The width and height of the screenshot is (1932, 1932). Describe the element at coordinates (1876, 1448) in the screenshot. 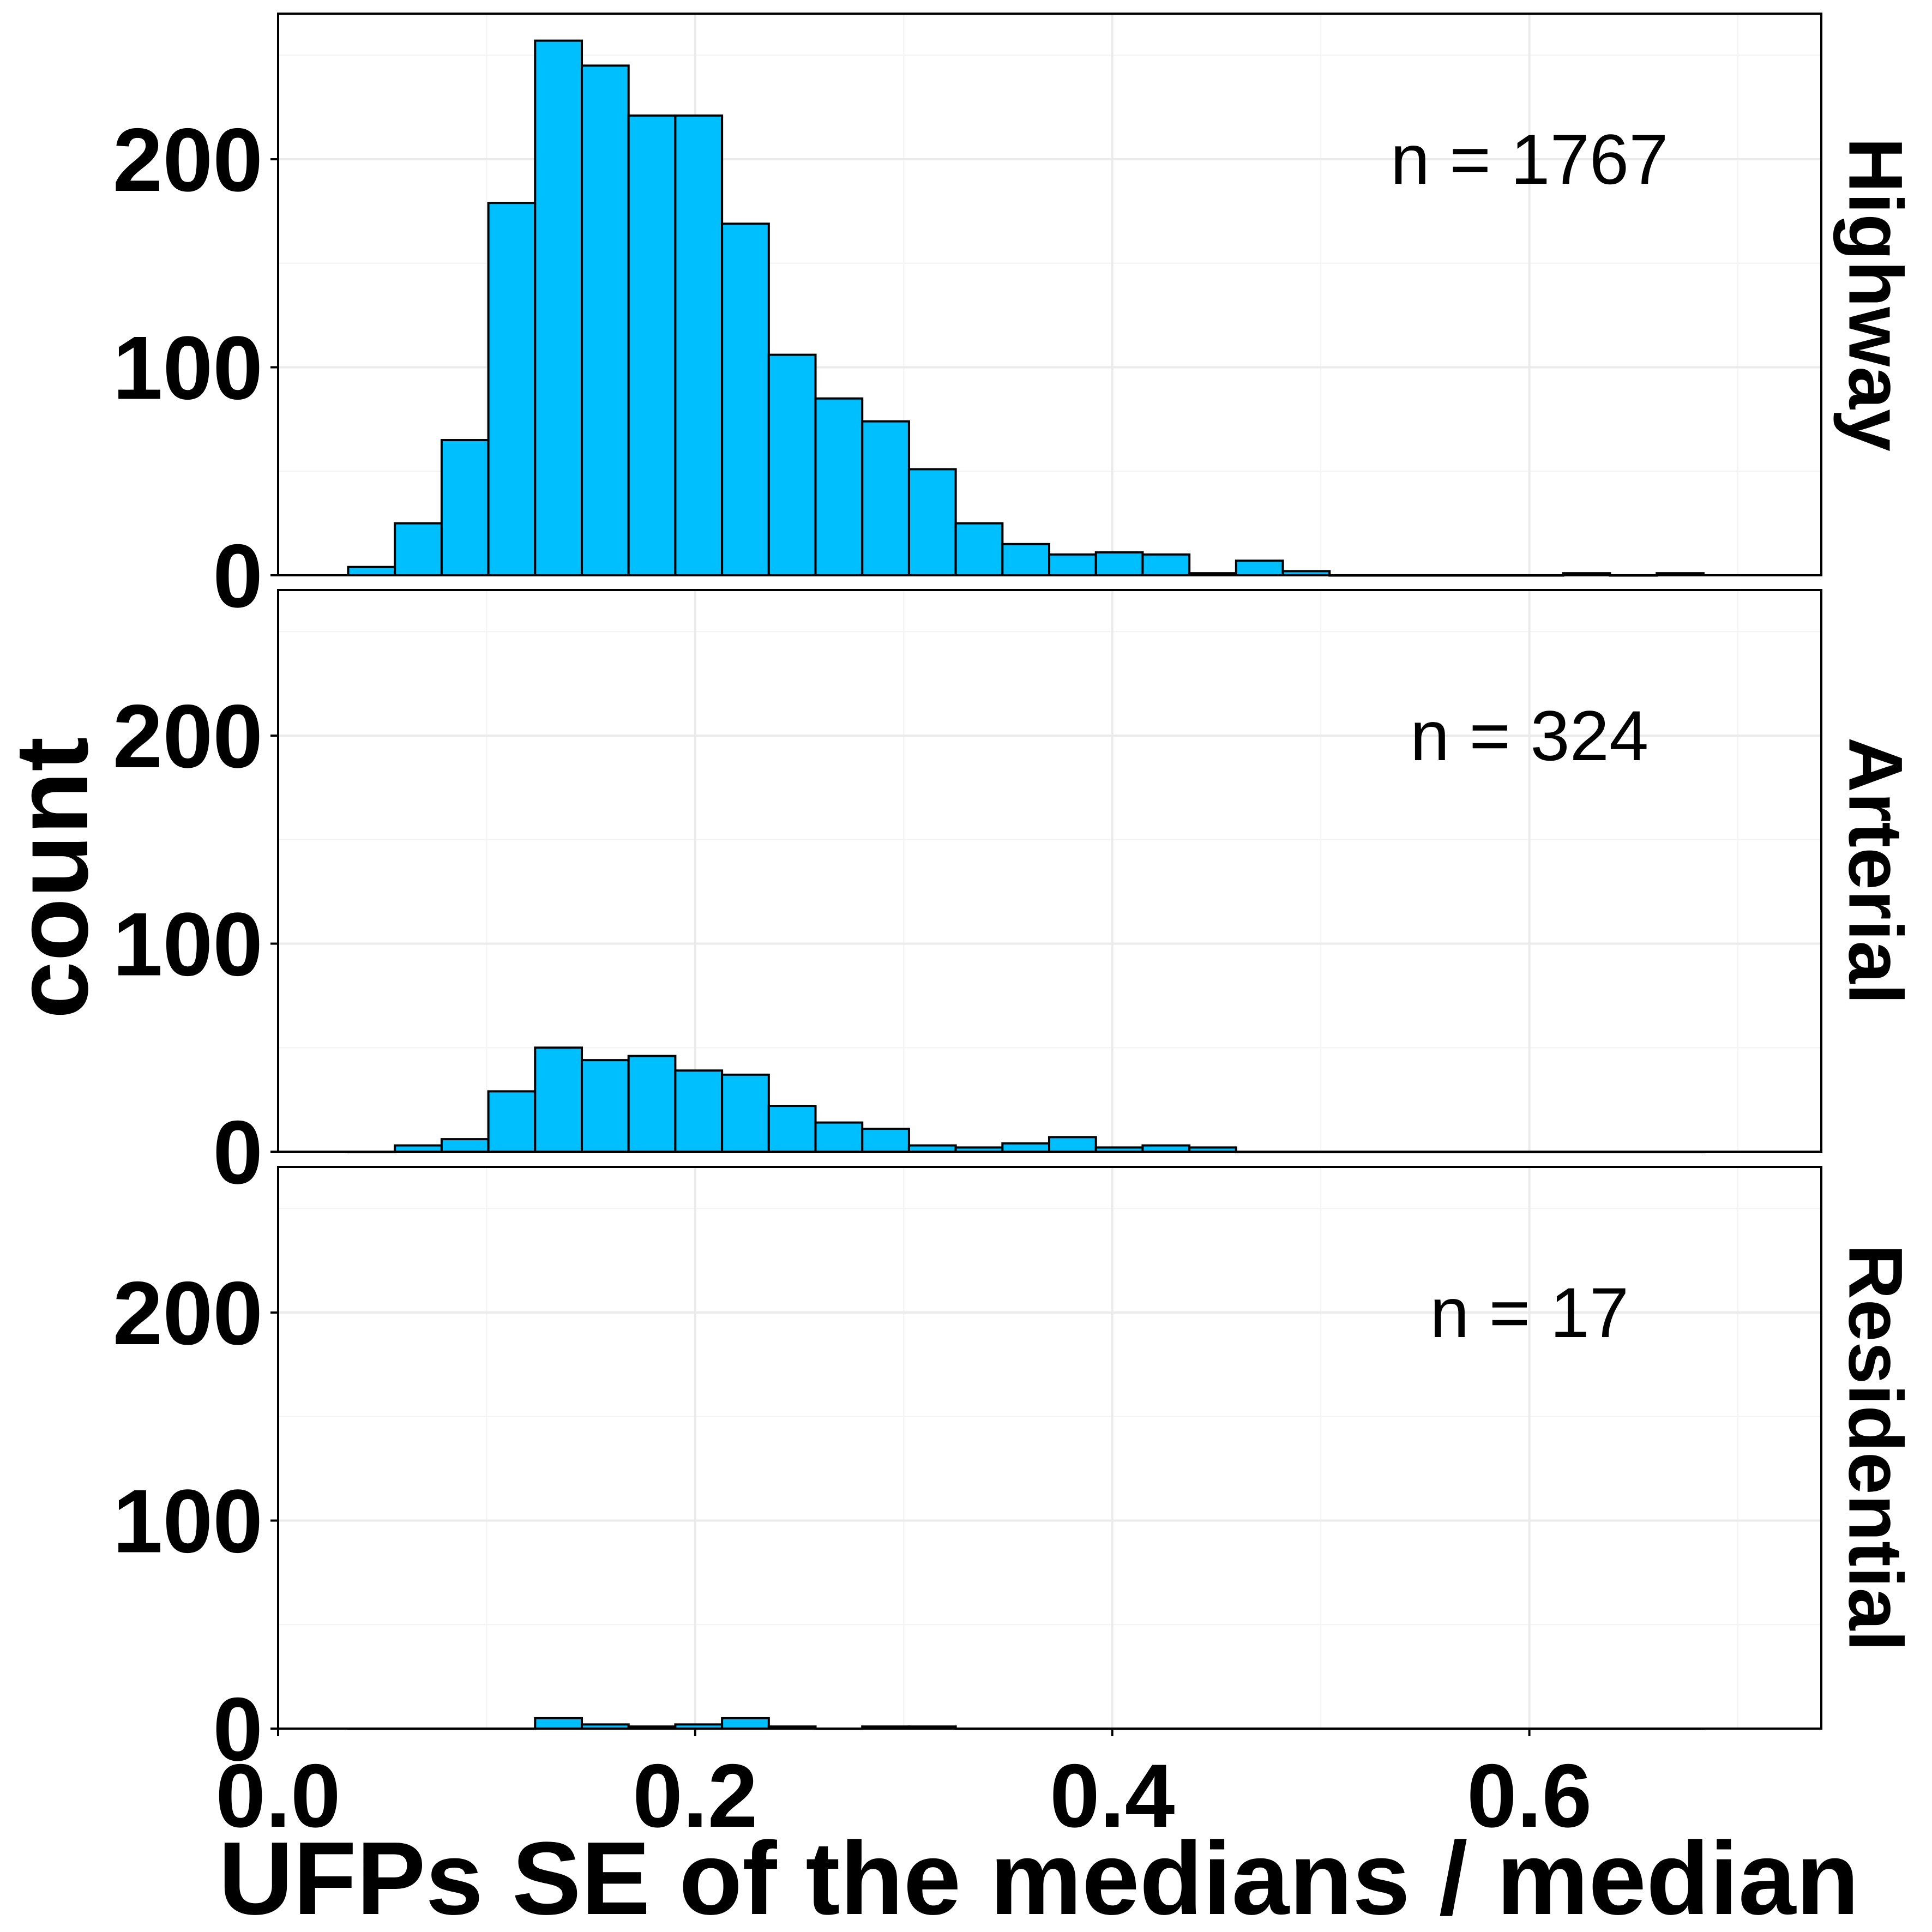

I see `facet-label-residential: Residential` at that location.